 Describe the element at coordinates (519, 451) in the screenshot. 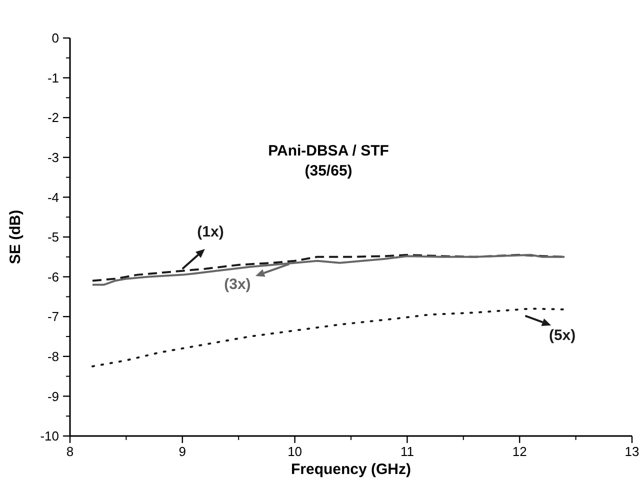

I see `x-tick-label: 12` at that location.